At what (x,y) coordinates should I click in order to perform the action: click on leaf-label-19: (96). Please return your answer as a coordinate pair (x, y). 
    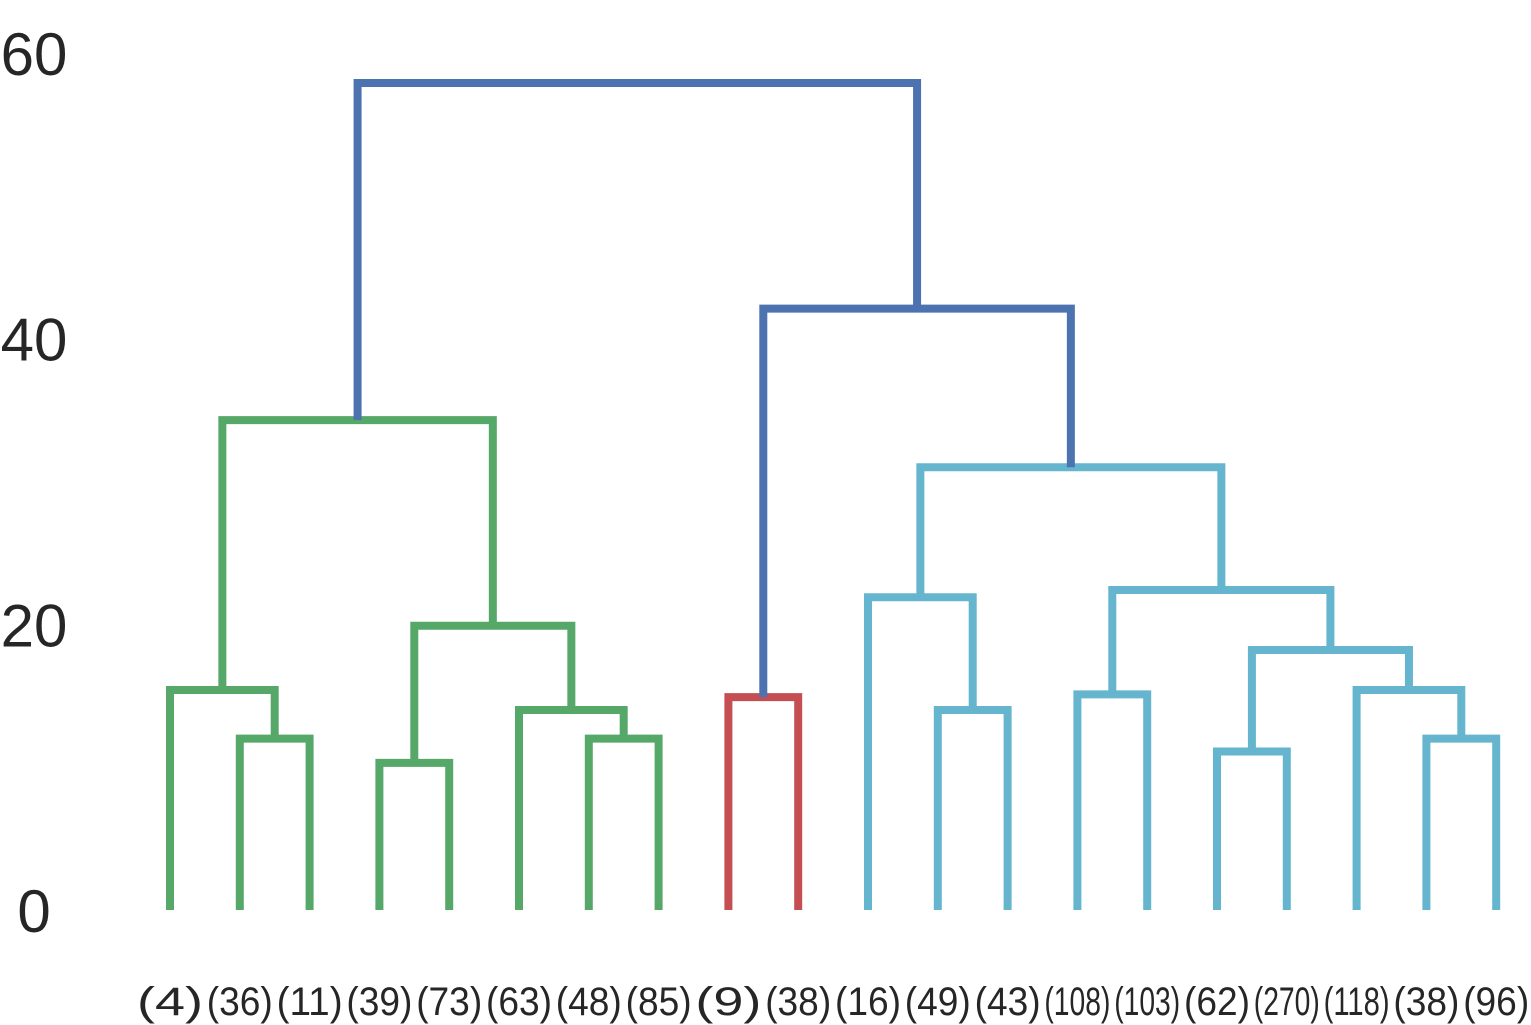
    Looking at the image, I should click on (1496, 1002).